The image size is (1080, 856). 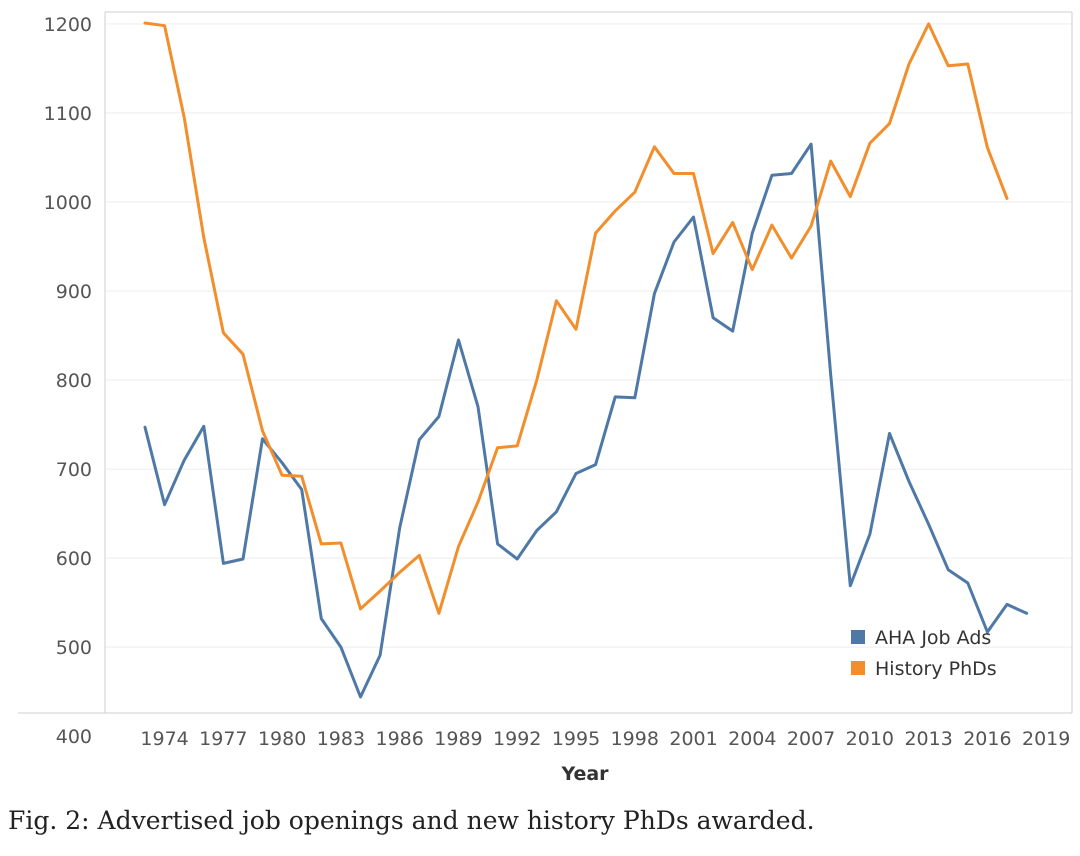 What do you see at coordinates (870, 739) in the screenshot?
I see `x-tick-label: 2010` at bounding box center [870, 739].